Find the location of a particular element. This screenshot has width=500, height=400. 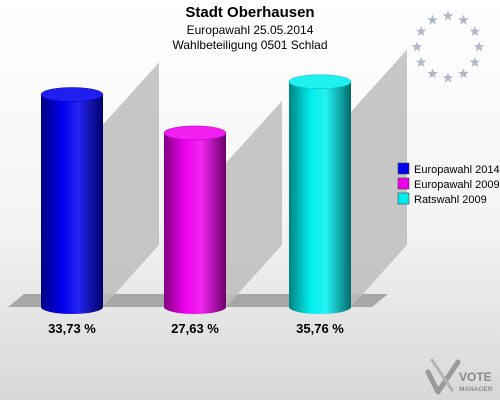

value-label: 27,63 % is located at coordinates (195, 328).